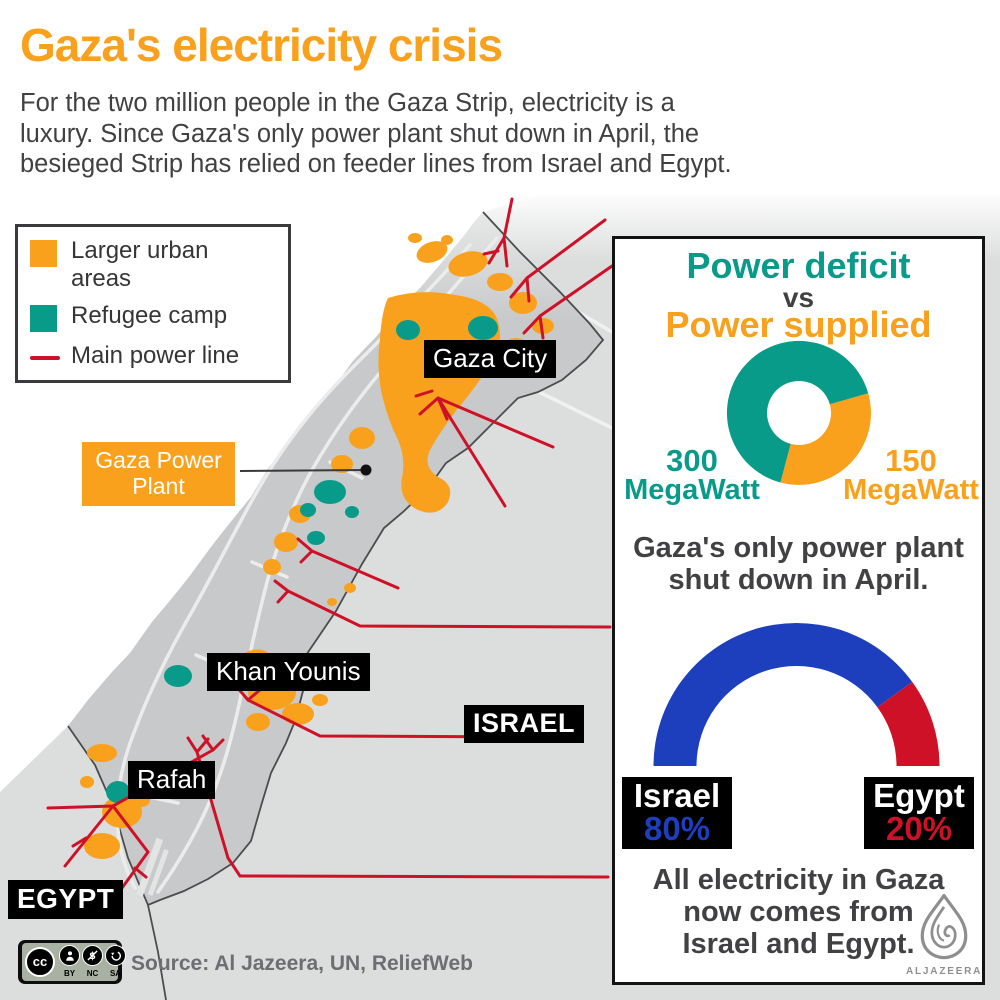 This screenshot has width=1000, height=1000. I want to click on aljazeera-logo: ALJAZEERA, so click(944, 934).